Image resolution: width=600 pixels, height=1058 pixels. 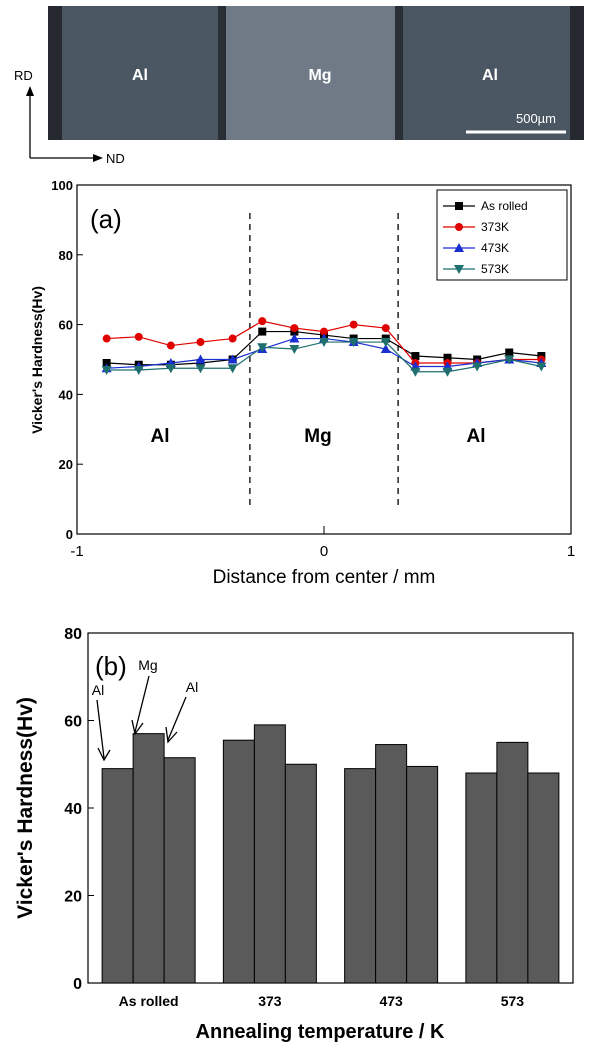 What do you see at coordinates (62, 185) in the screenshot?
I see `chart-a-y-tick-label: 100` at bounding box center [62, 185].